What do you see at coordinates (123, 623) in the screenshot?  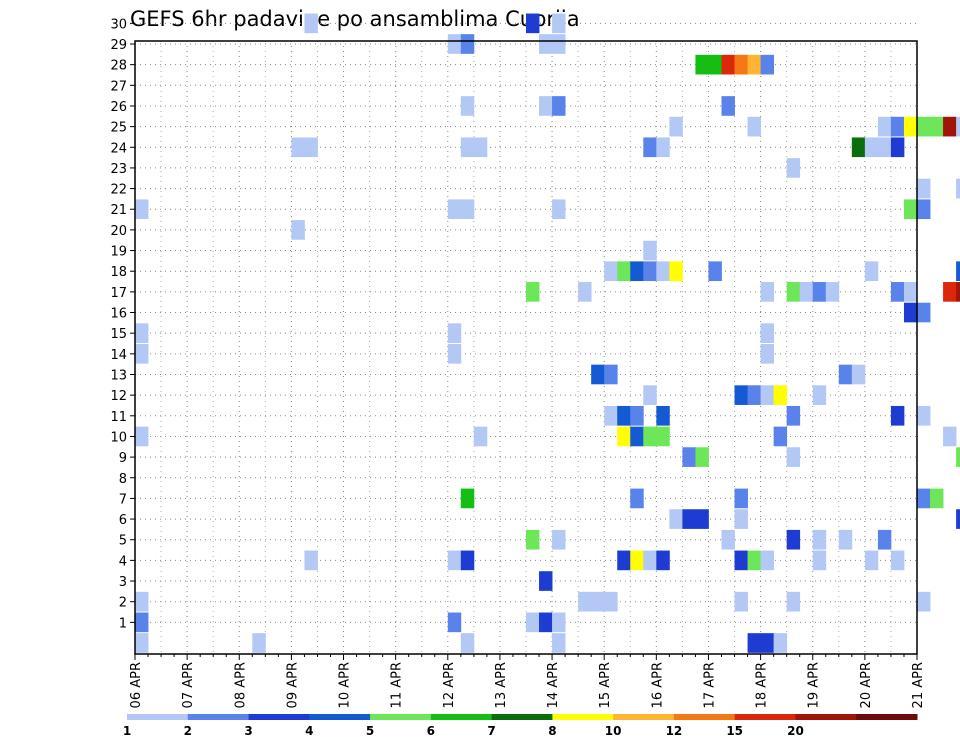 I see `y-tick-label: 1` at bounding box center [123, 623].